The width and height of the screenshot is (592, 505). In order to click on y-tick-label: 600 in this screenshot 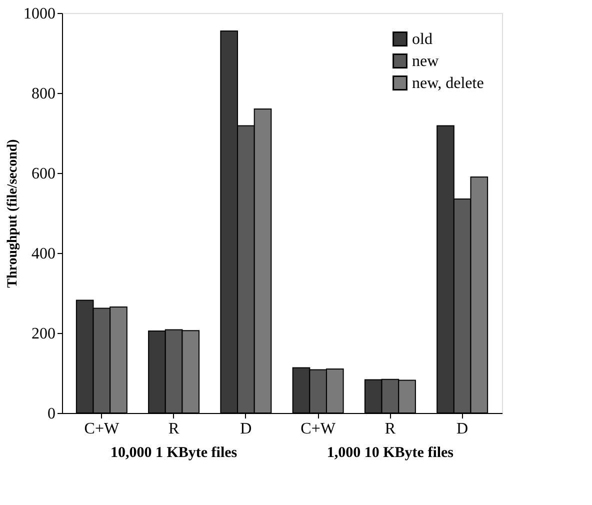, I will do `click(44, 174)`.